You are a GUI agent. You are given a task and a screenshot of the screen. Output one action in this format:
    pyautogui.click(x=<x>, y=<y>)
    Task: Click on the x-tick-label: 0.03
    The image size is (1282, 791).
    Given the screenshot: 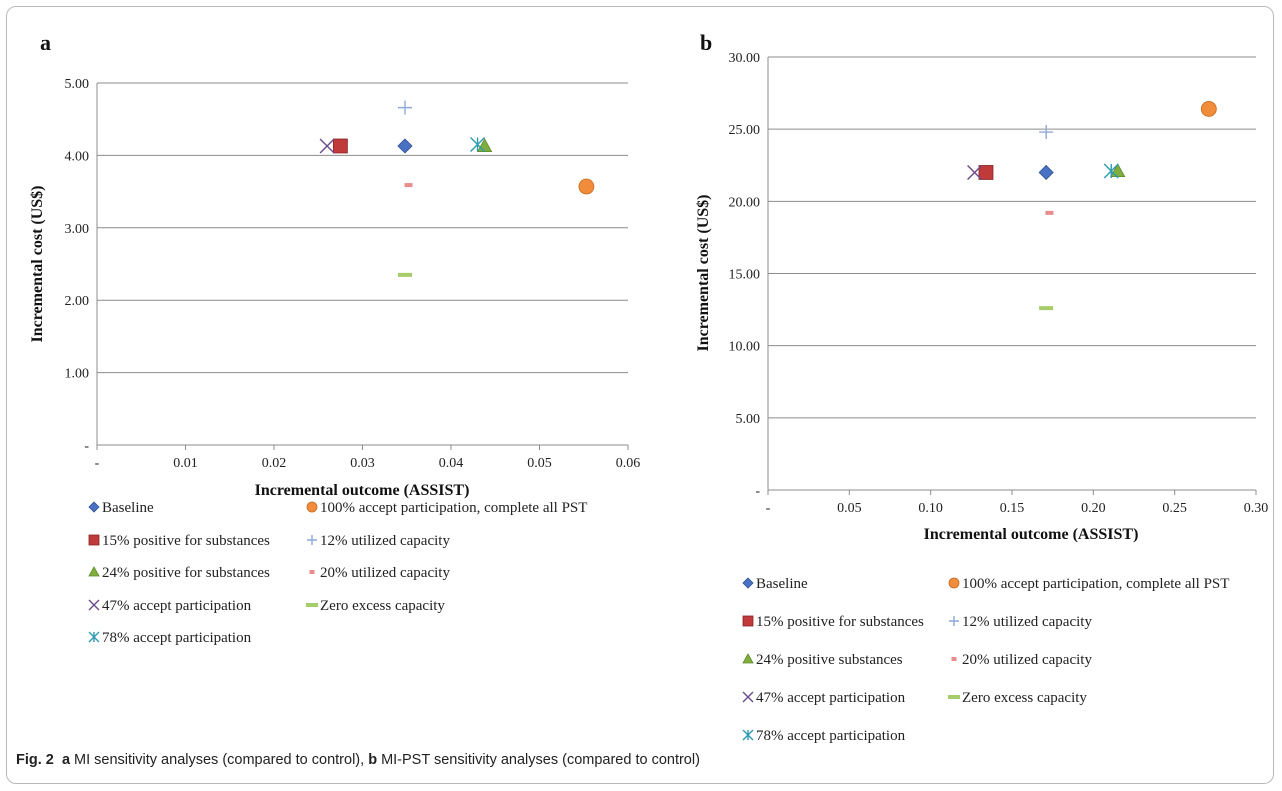 What is the action you would take?
    pyautogui.click(x=362, y=463)
    